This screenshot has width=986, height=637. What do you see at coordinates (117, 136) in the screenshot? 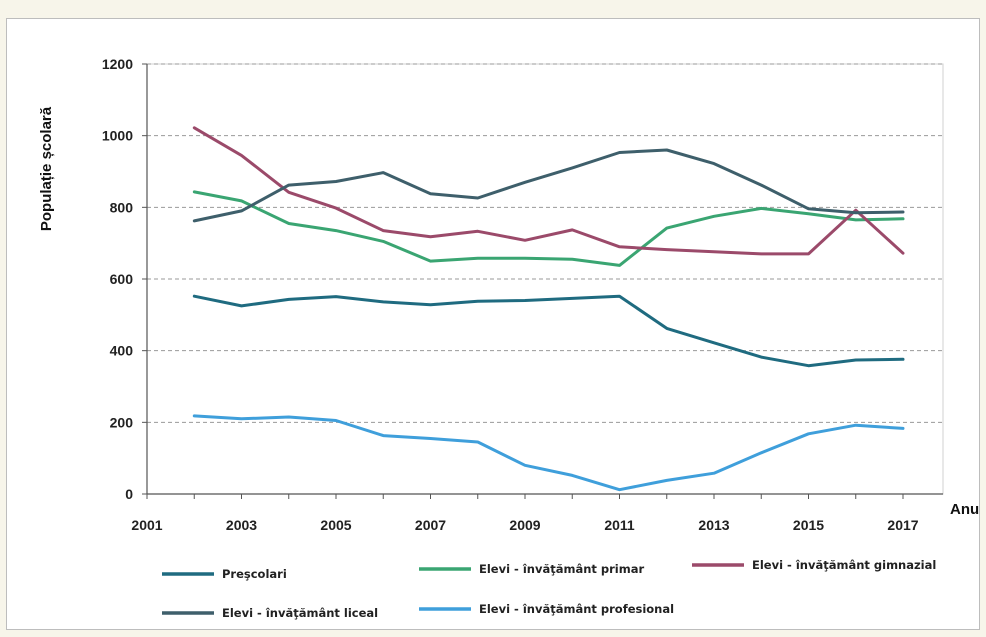
I see `y-tick-label: 1000` at bounding box center [117, 136].